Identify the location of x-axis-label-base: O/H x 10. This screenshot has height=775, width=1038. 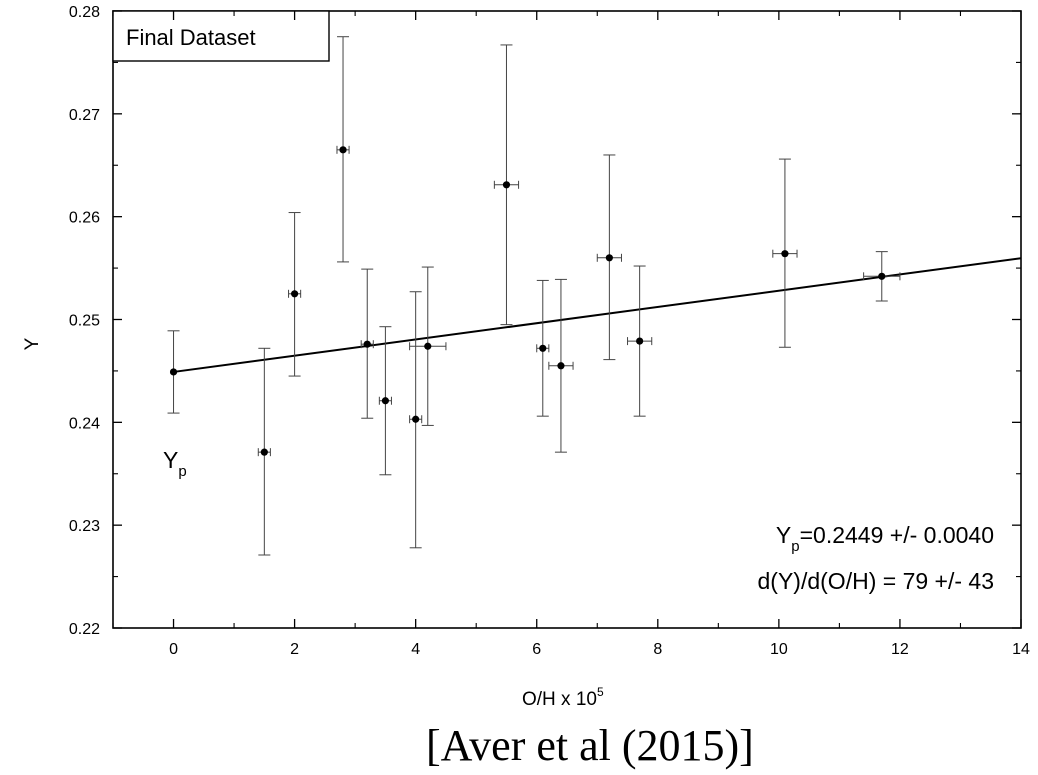
(559, 699).